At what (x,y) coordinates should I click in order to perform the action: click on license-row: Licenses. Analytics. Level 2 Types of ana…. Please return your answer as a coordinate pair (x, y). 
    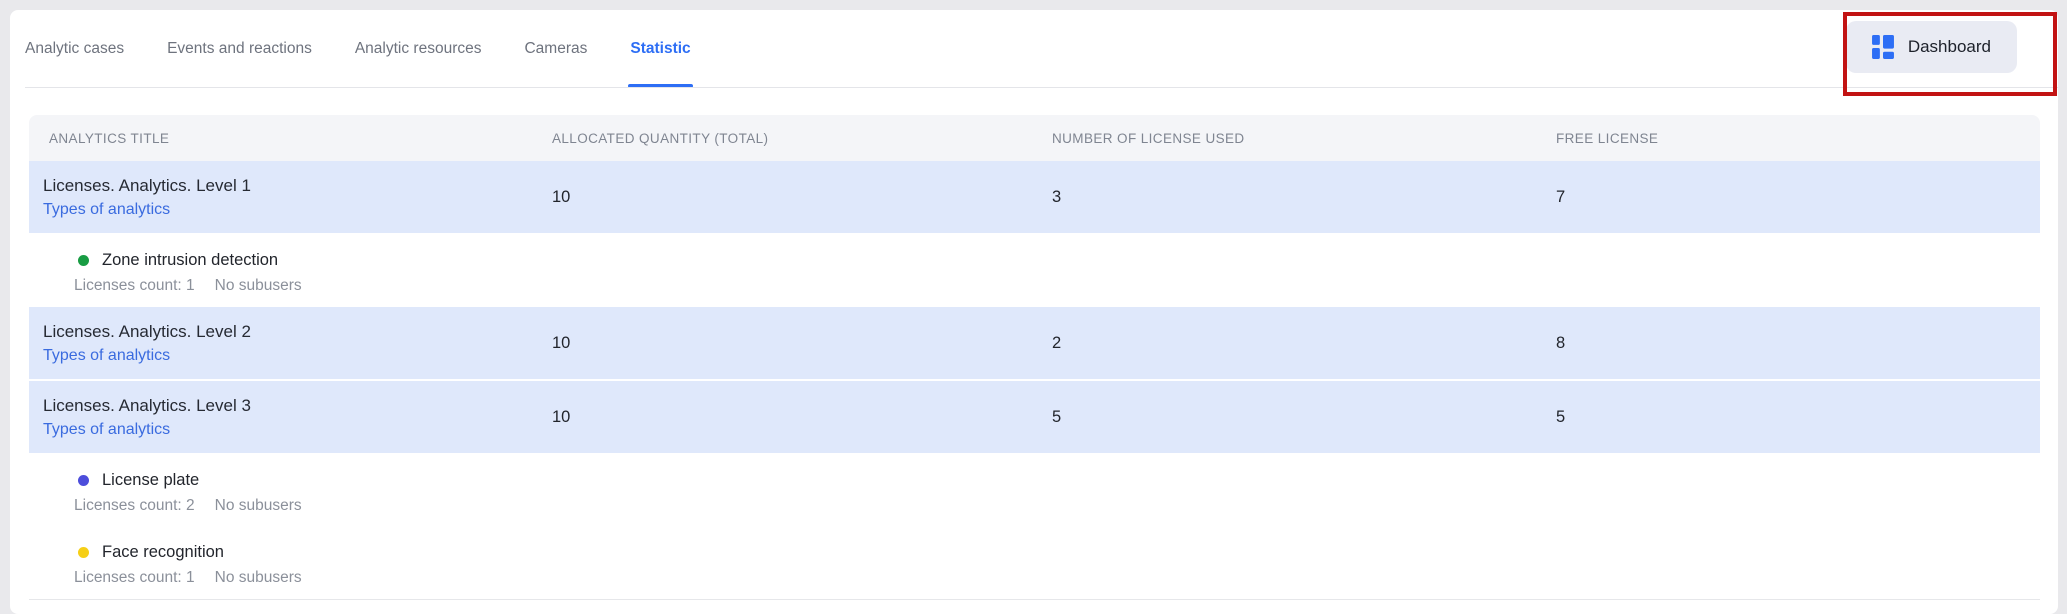
    Looking at the image, I should click on (1034, 343).